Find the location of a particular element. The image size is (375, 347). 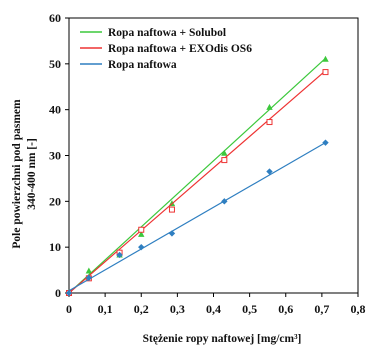

y-tick-label: 30 is located at coordinates (55, 156).